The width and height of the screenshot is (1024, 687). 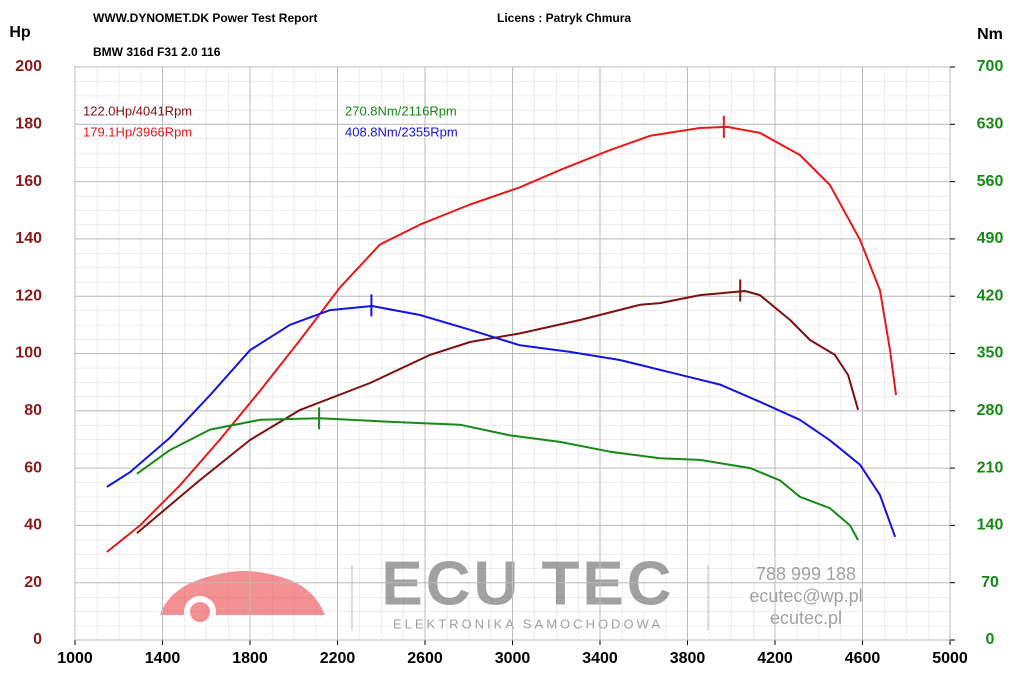 I want to click on power-curve, so click(x=497, y=479).